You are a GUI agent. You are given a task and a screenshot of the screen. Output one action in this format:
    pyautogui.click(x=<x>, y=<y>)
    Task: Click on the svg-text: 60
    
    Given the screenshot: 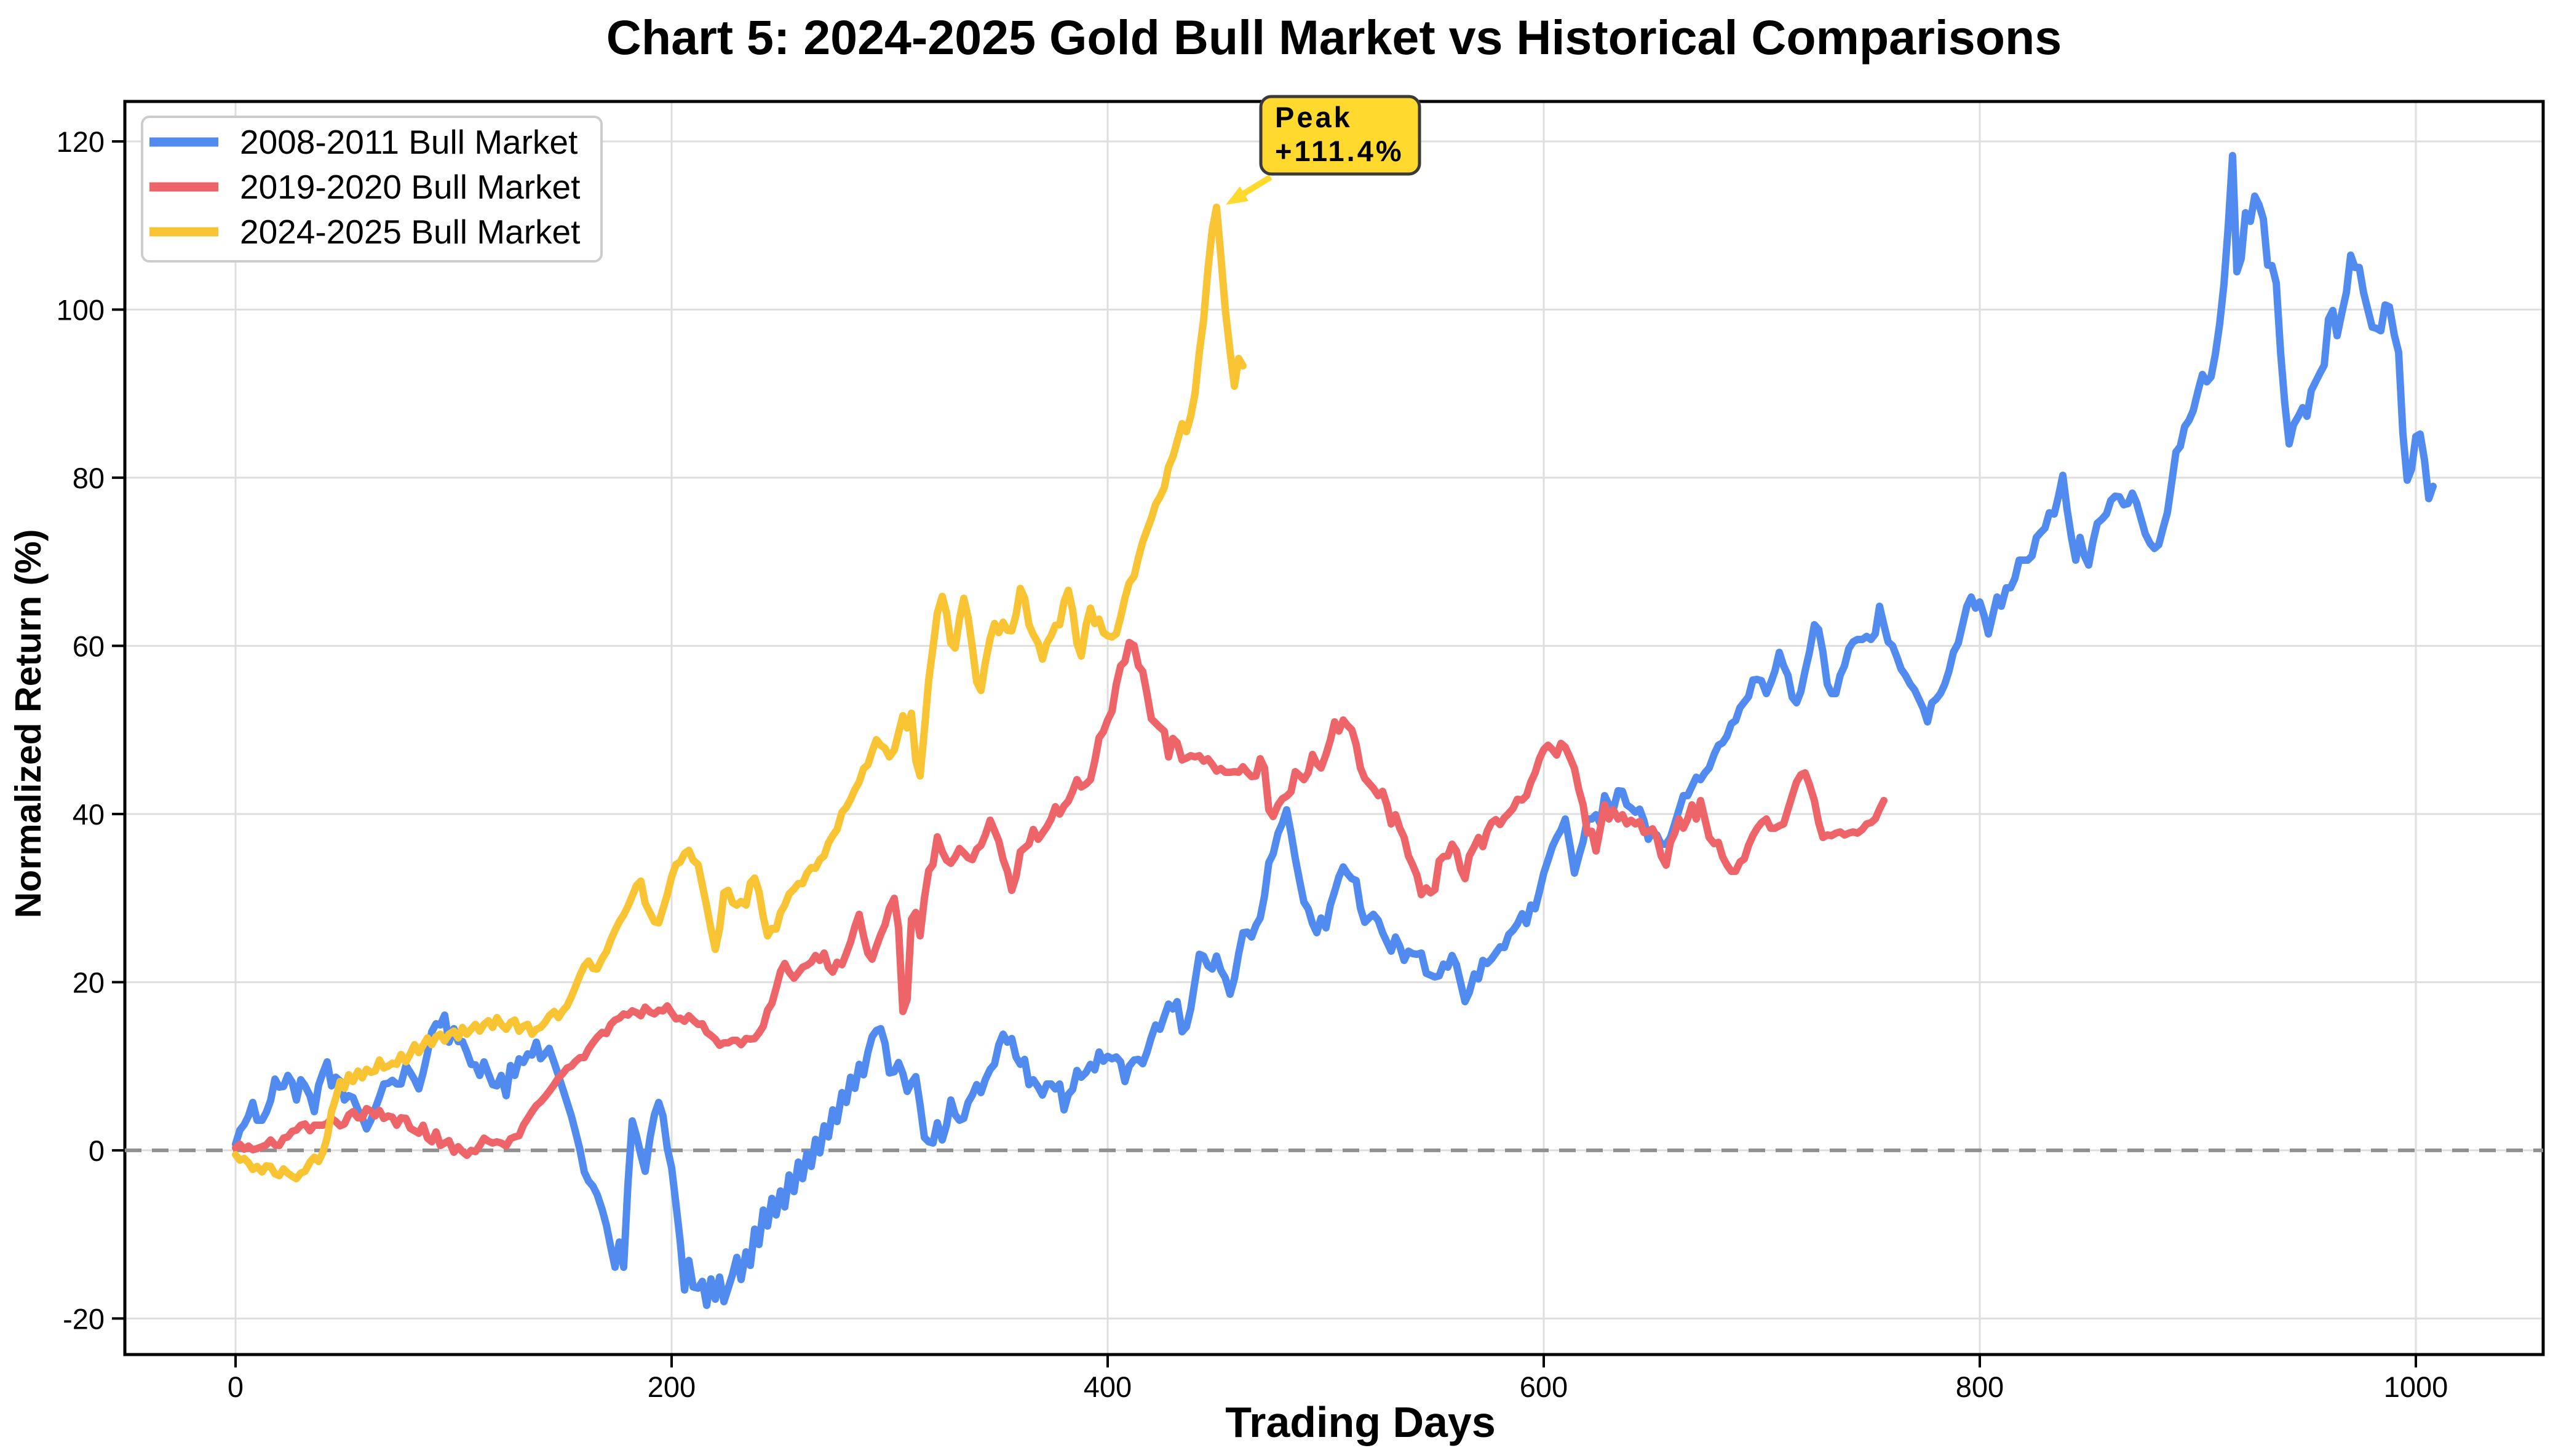 What is the action you would take?
    pyautogui.click(x=89, y=646)
    